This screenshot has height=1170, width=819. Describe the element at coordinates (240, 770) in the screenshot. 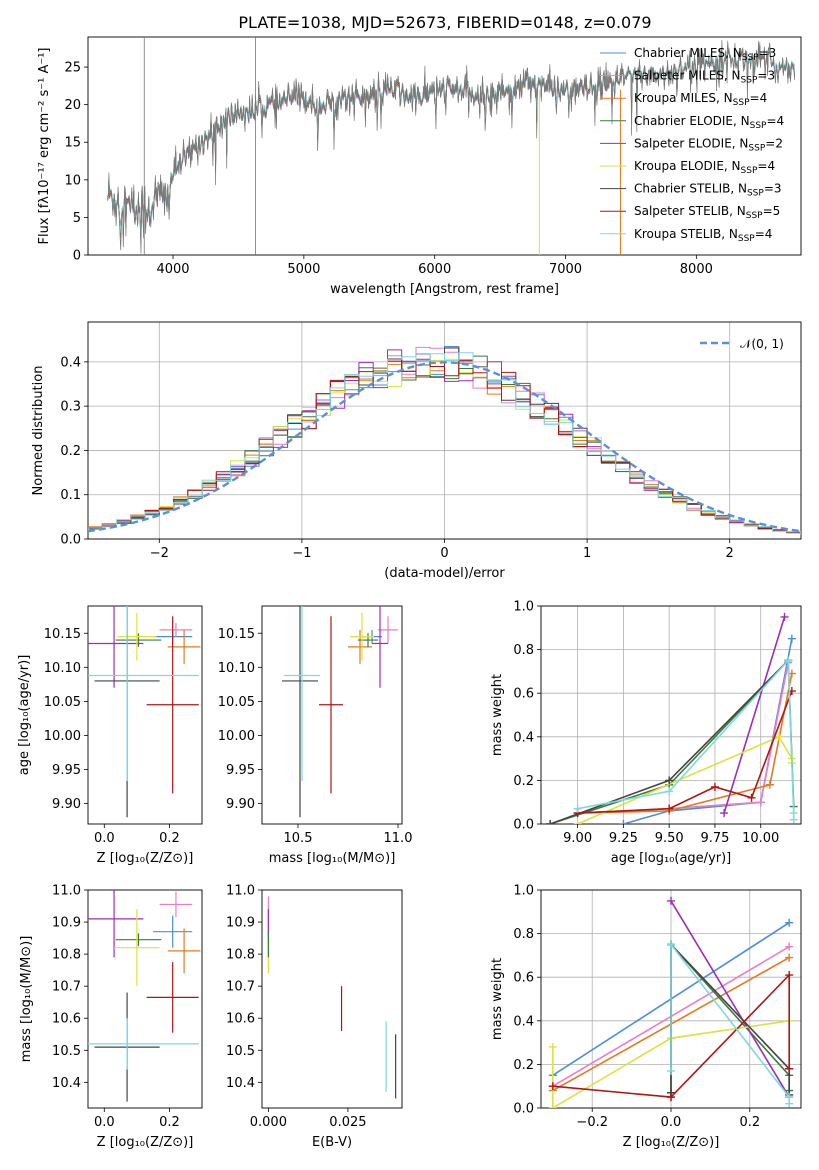

I see `y-tick-label: 9.95` at that location.